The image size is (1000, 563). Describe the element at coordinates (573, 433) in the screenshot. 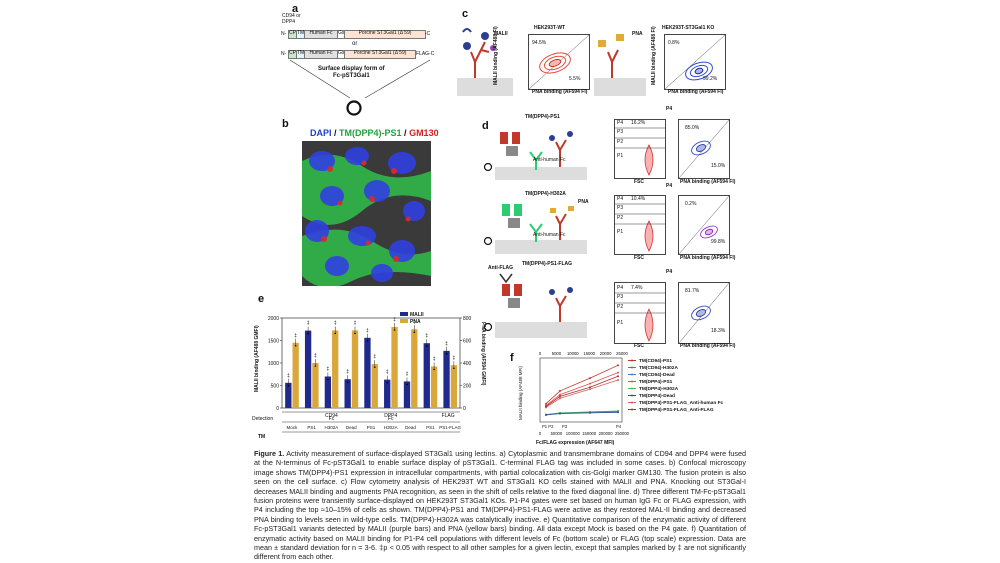

I see `bottom-tick-label: 100000` at that location.